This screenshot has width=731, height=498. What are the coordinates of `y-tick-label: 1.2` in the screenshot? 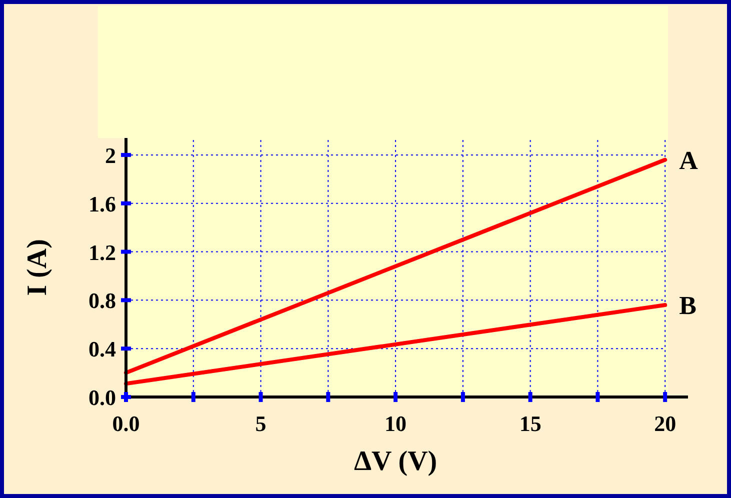 It's located at (102, 252).